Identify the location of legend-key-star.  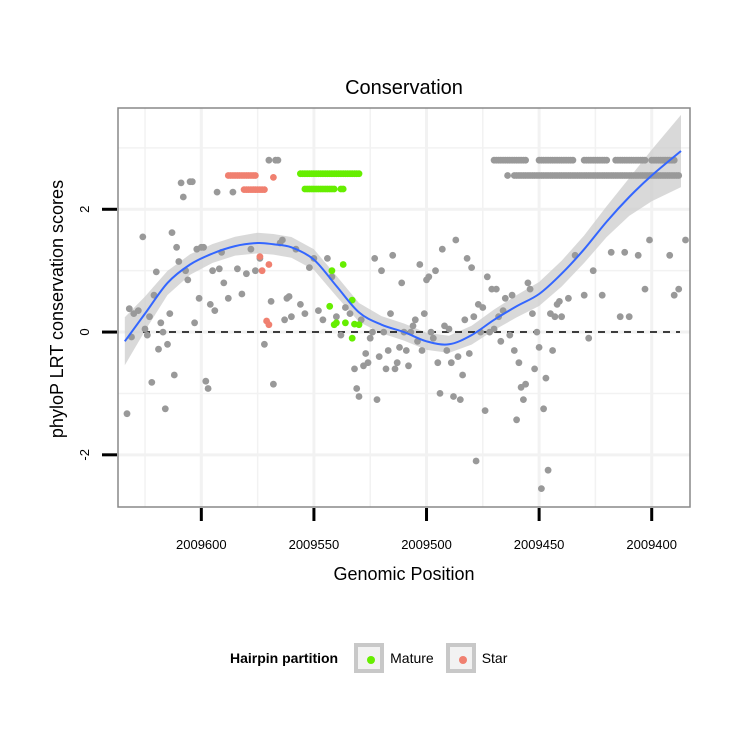
(460, 658).